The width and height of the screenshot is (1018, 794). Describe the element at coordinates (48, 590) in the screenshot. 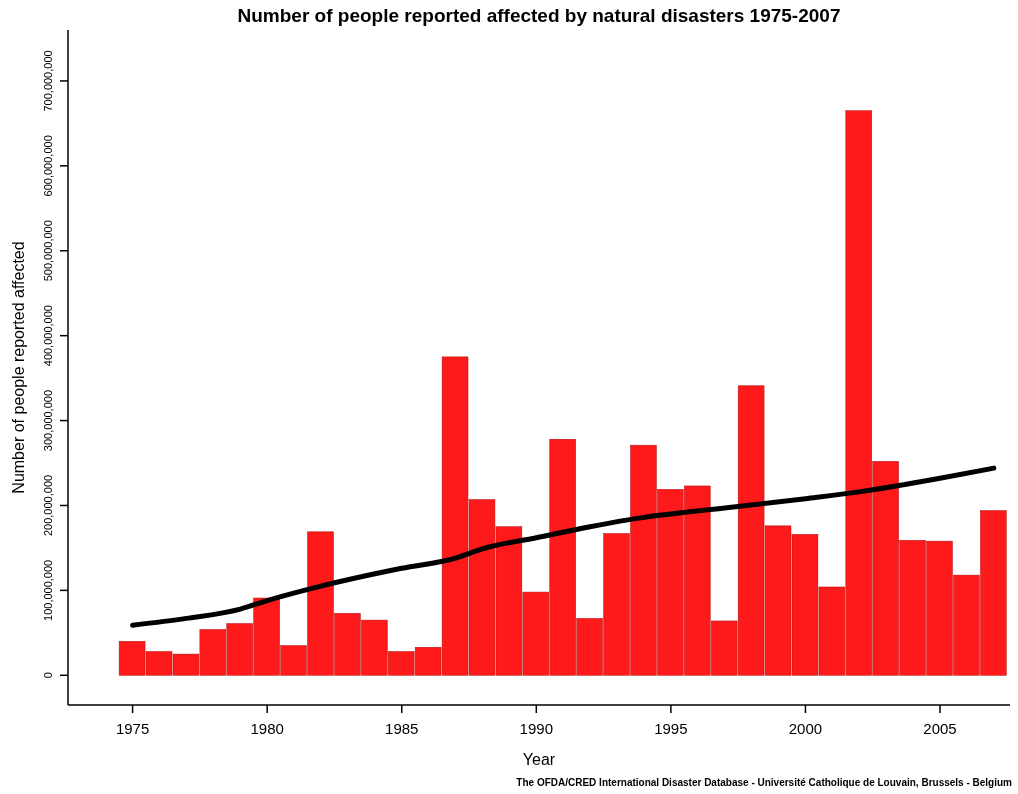

I see `y-tick-label: 100,000,000` at that location.